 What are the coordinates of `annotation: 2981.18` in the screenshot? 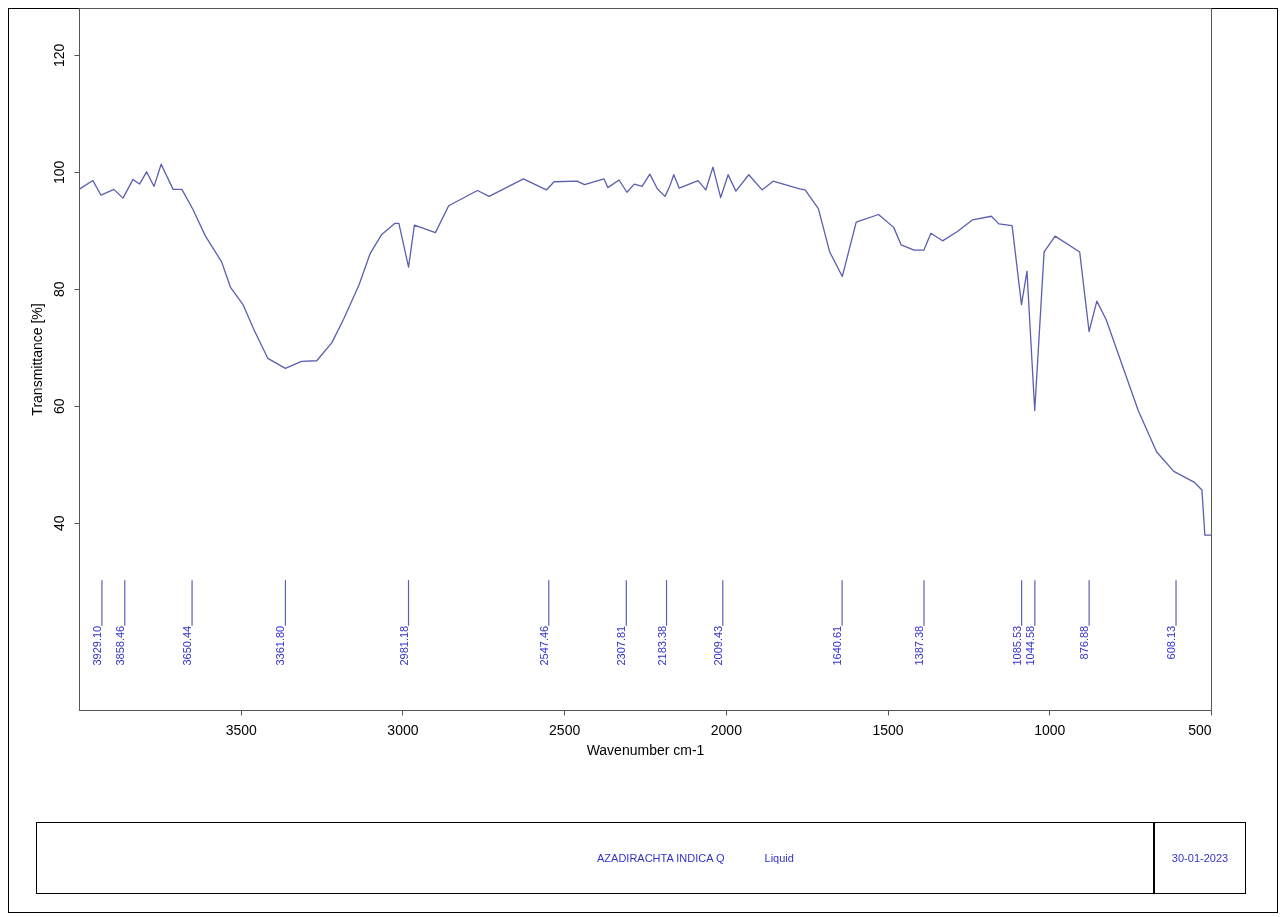 It's located at (403, 645).